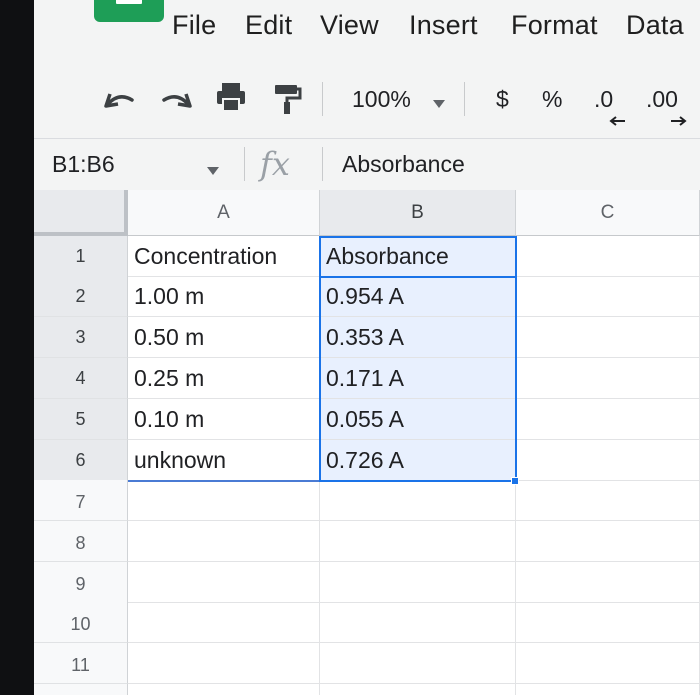  What do you see at coordinates (224, 663) in the screenshot?
I see `cell-a11` at bounding box center [224, 663].